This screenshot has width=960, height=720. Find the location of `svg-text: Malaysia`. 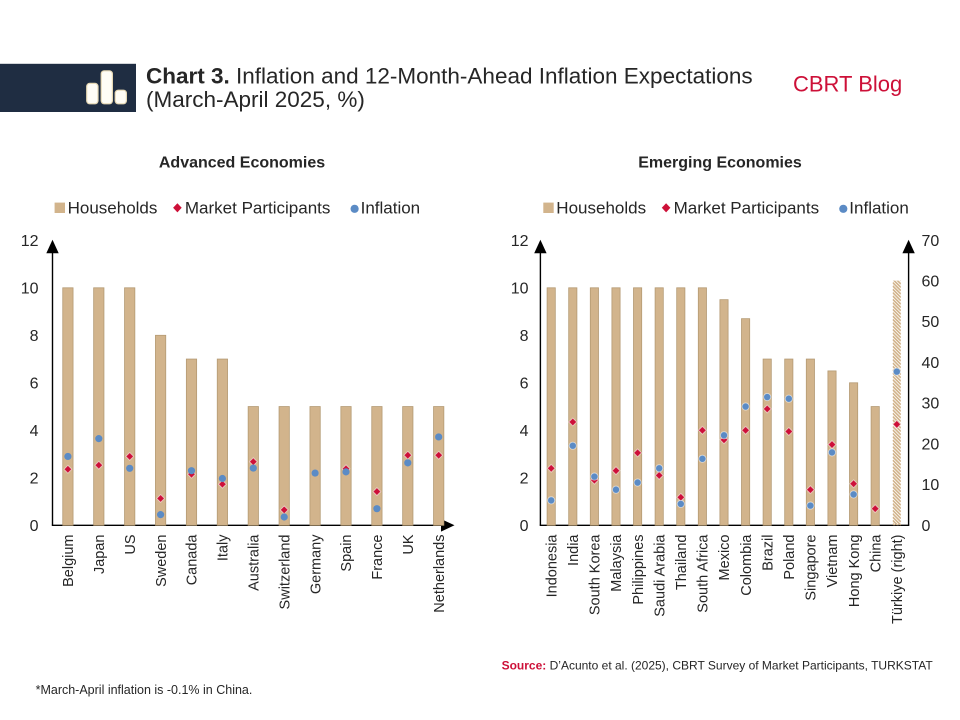

svg-text: Malaysia is located at coordinates (617, 563).